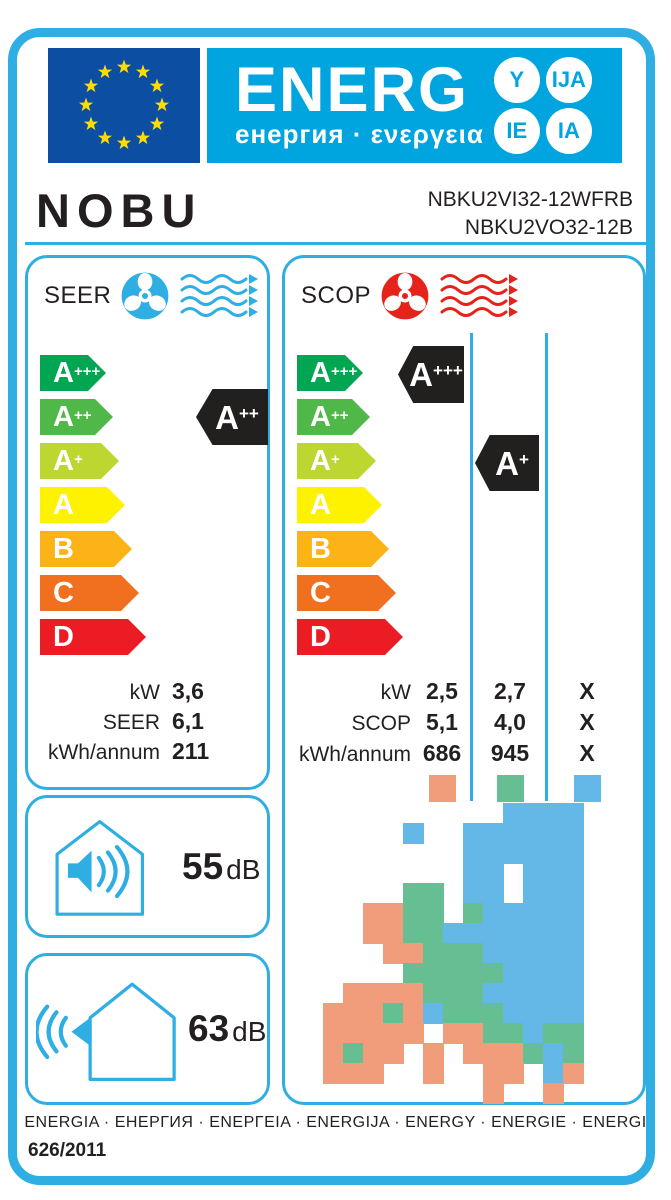 This screenshot has height=1200, width=671. I want to click on eu-flag, so click(124, 105).